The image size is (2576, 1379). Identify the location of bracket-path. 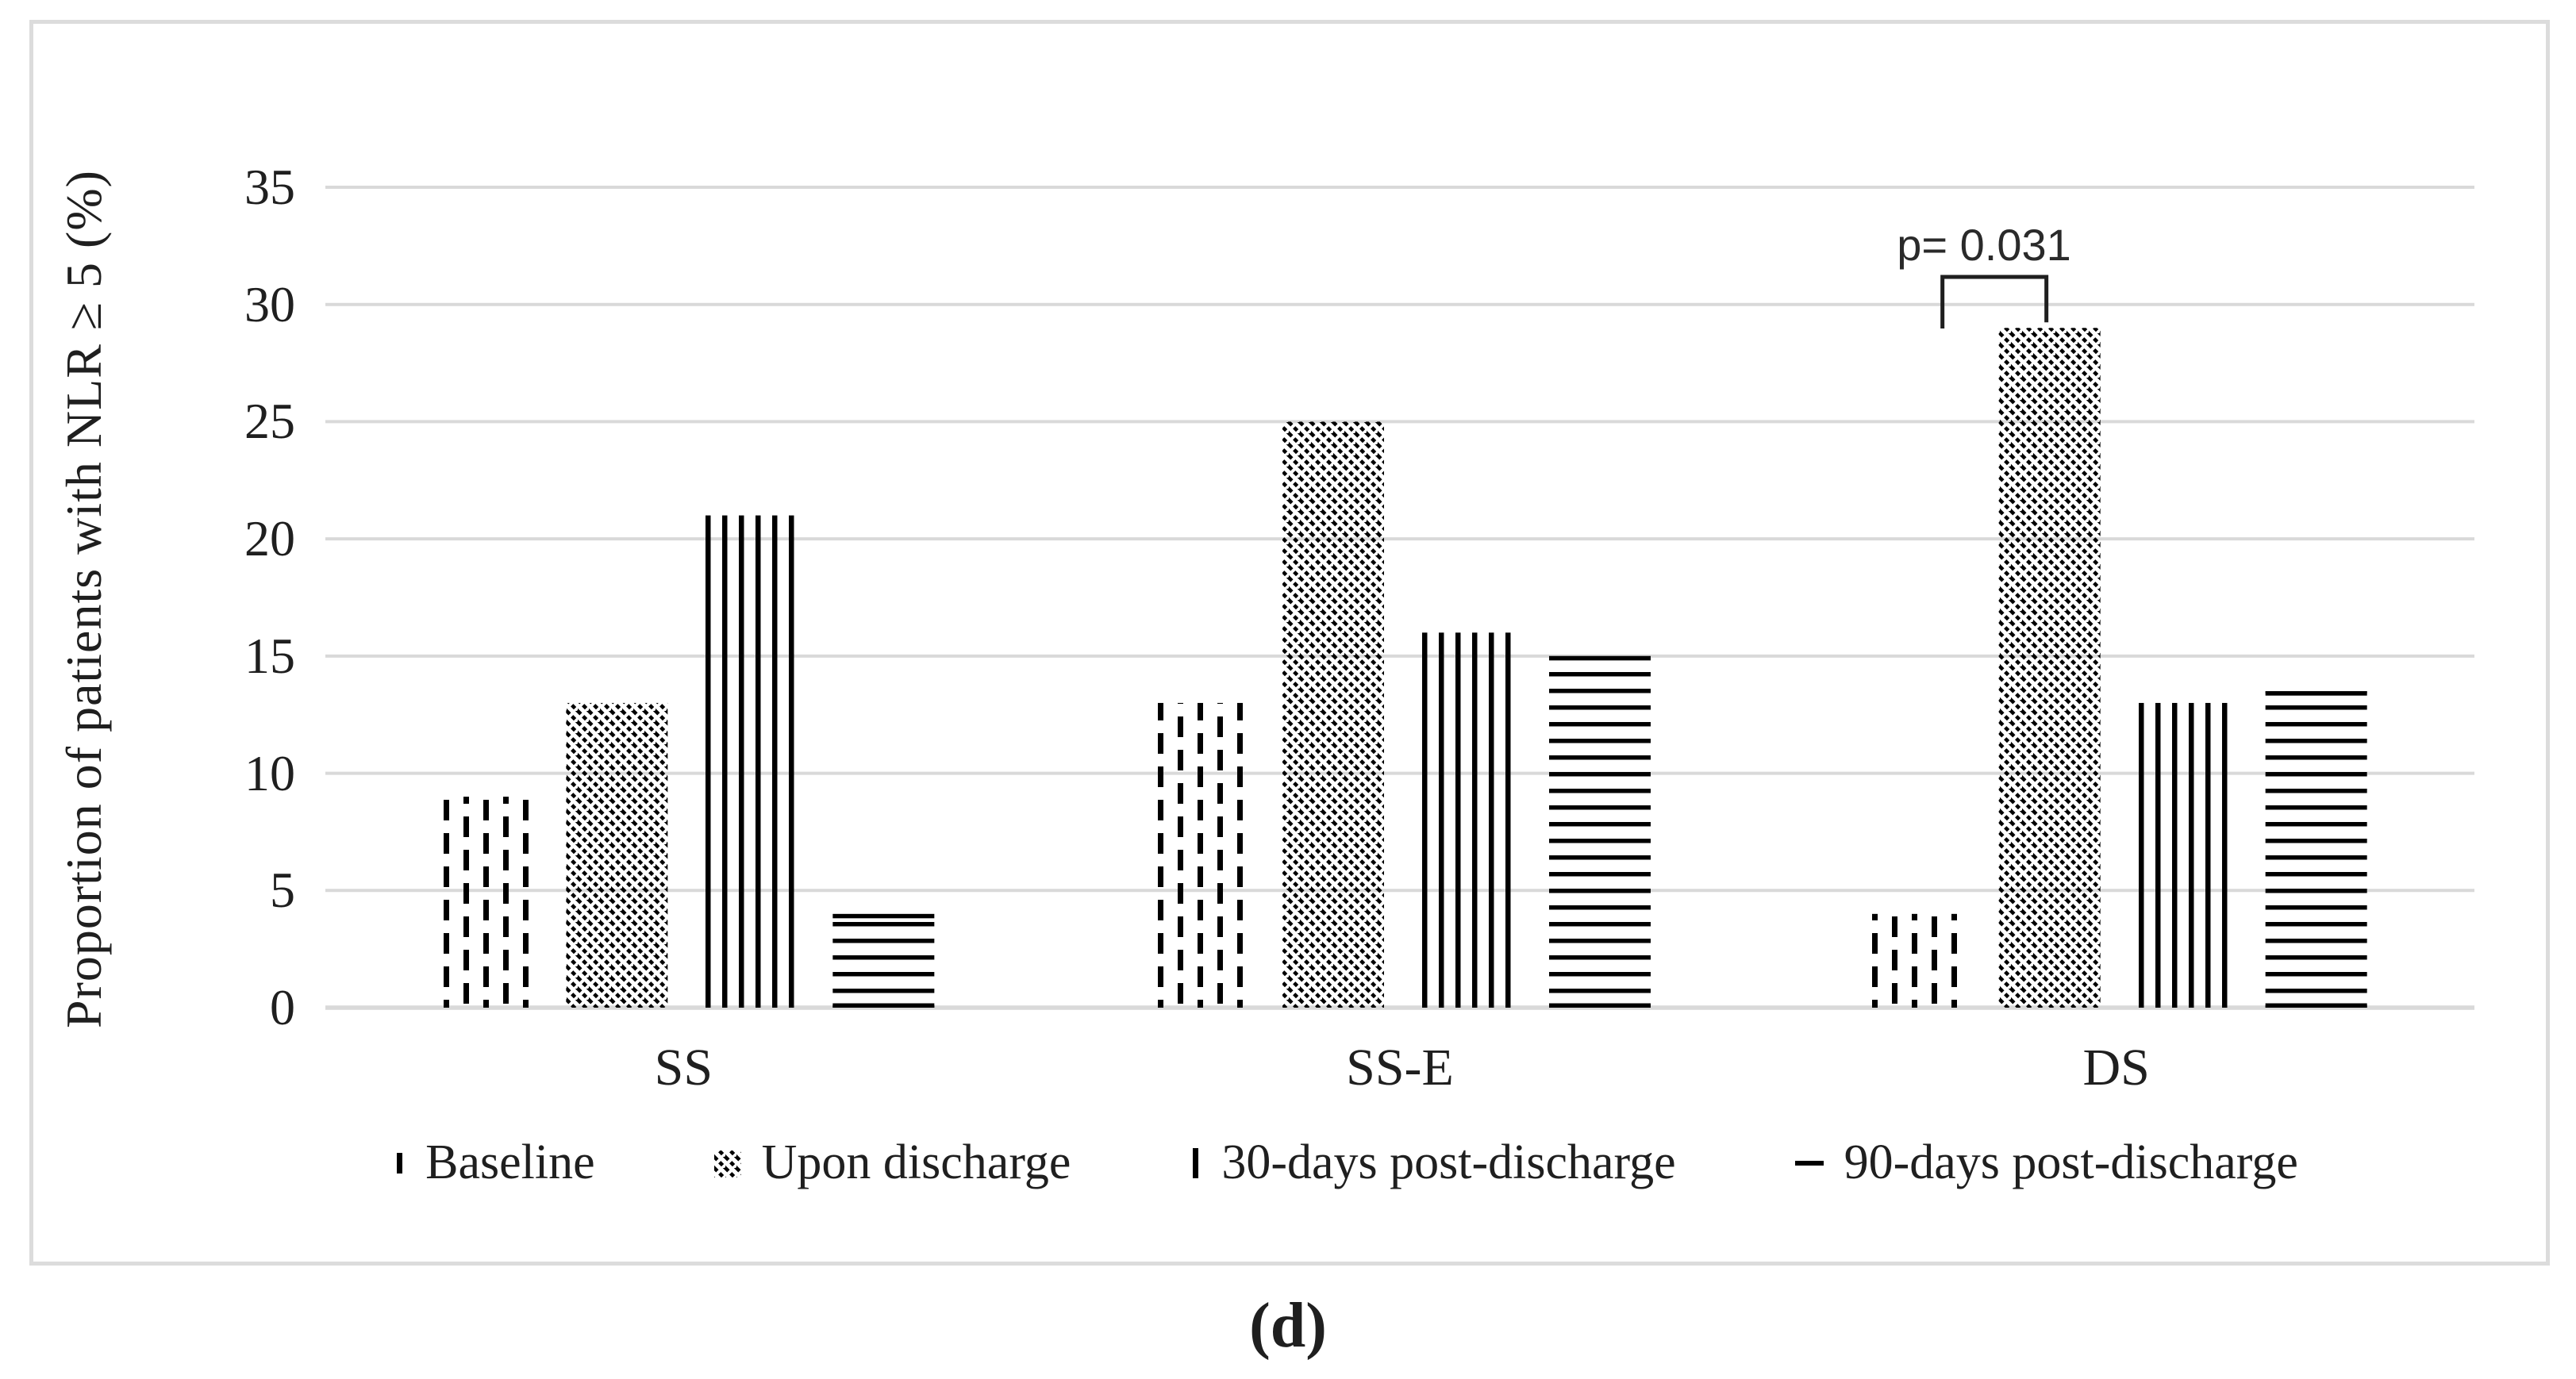
(1995, 301).